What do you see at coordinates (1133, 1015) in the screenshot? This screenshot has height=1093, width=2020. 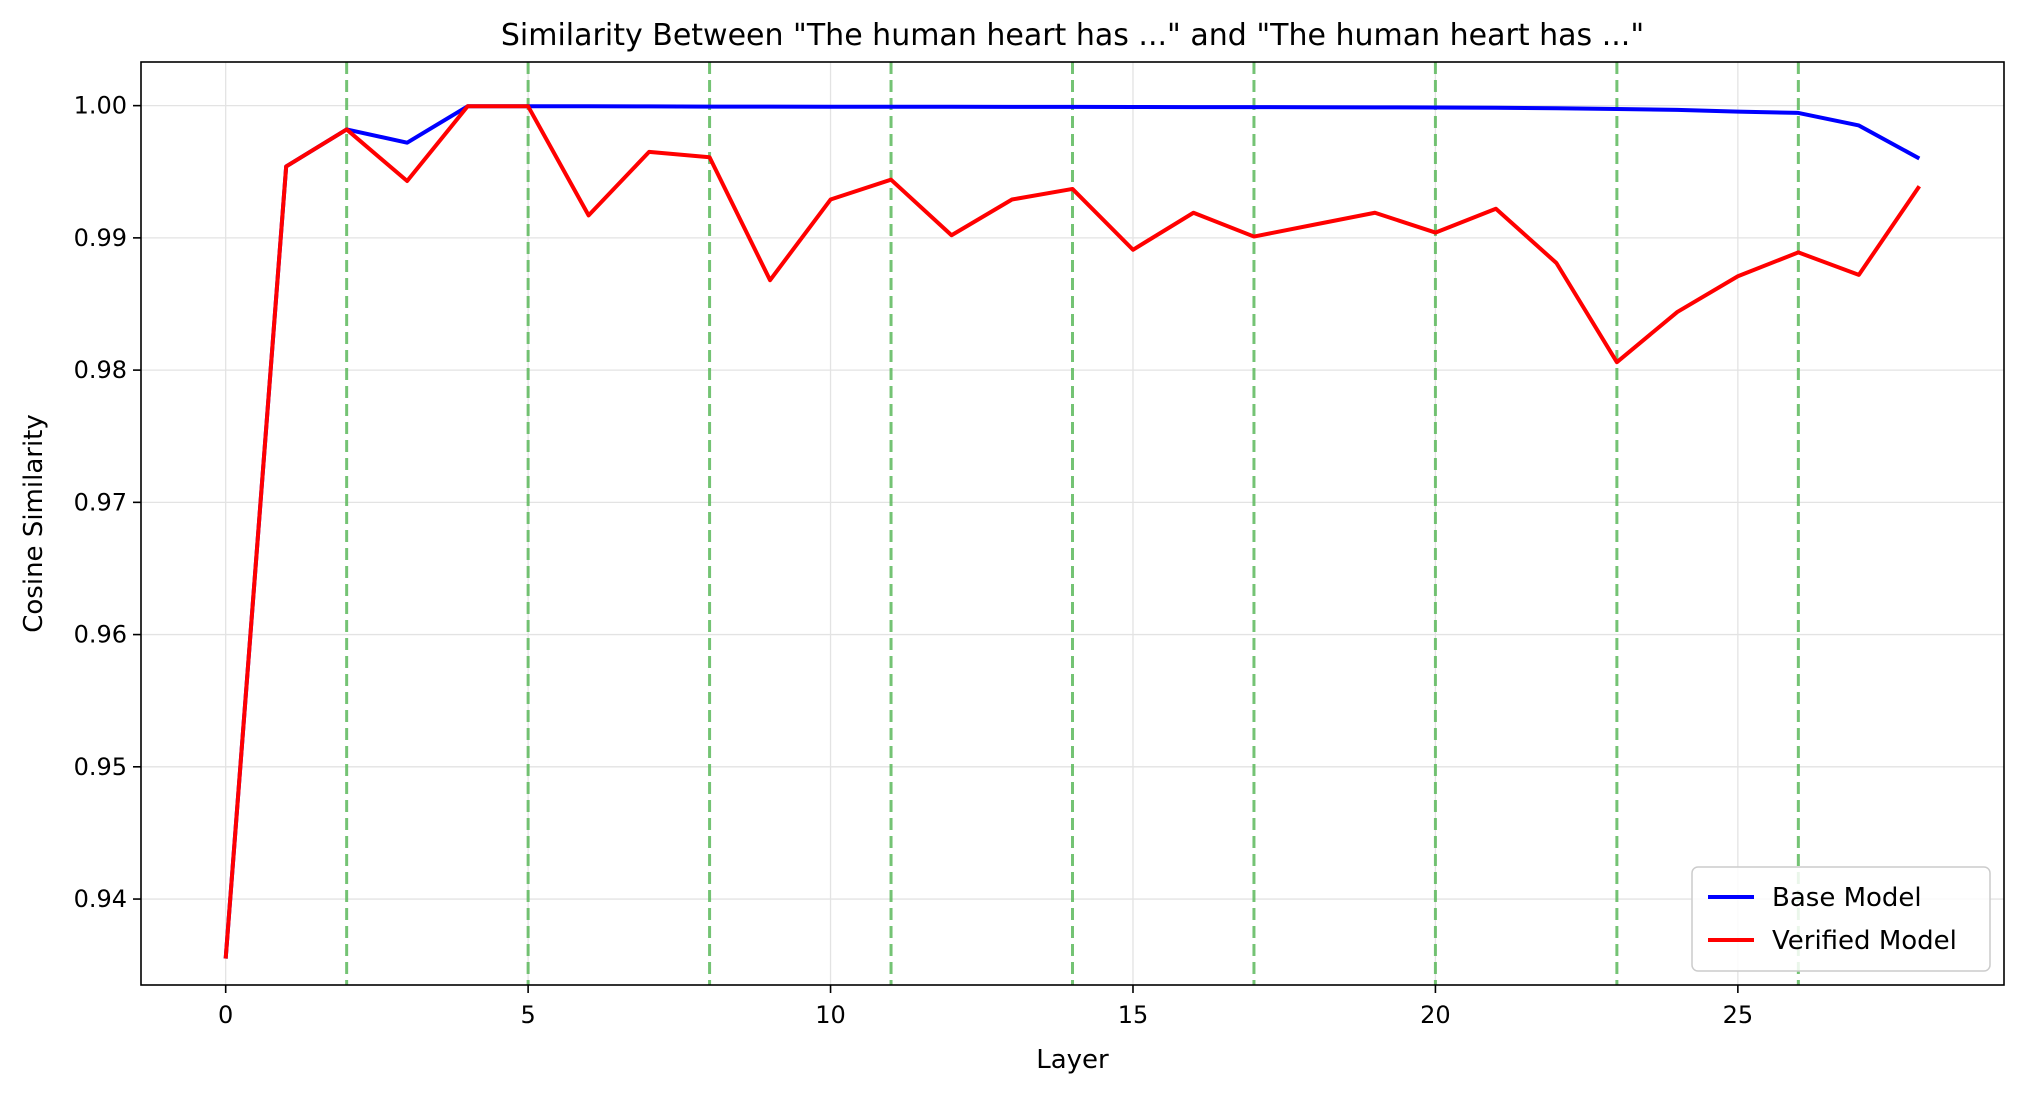 I see `x-tick-label: 15` at bounding box center [1133, 1015].